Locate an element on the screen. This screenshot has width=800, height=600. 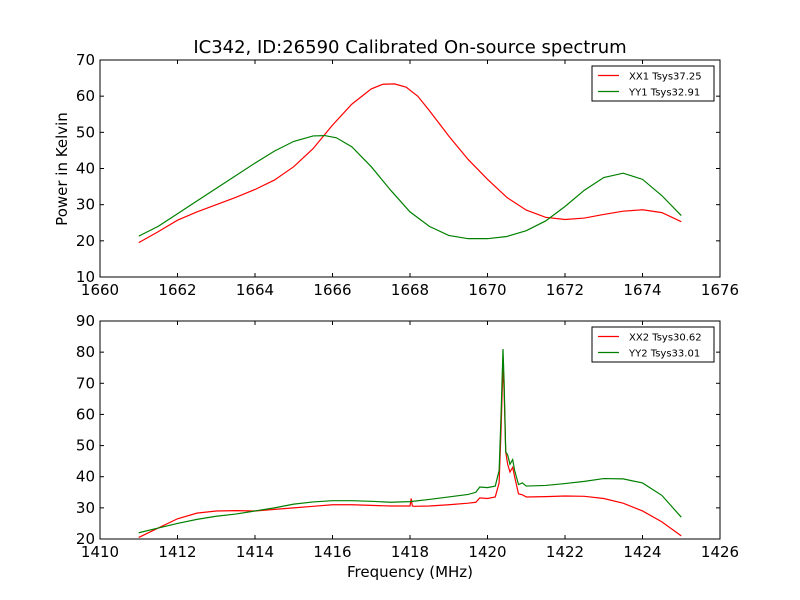
bottom-legend-box is located at coordinates (653, 344).